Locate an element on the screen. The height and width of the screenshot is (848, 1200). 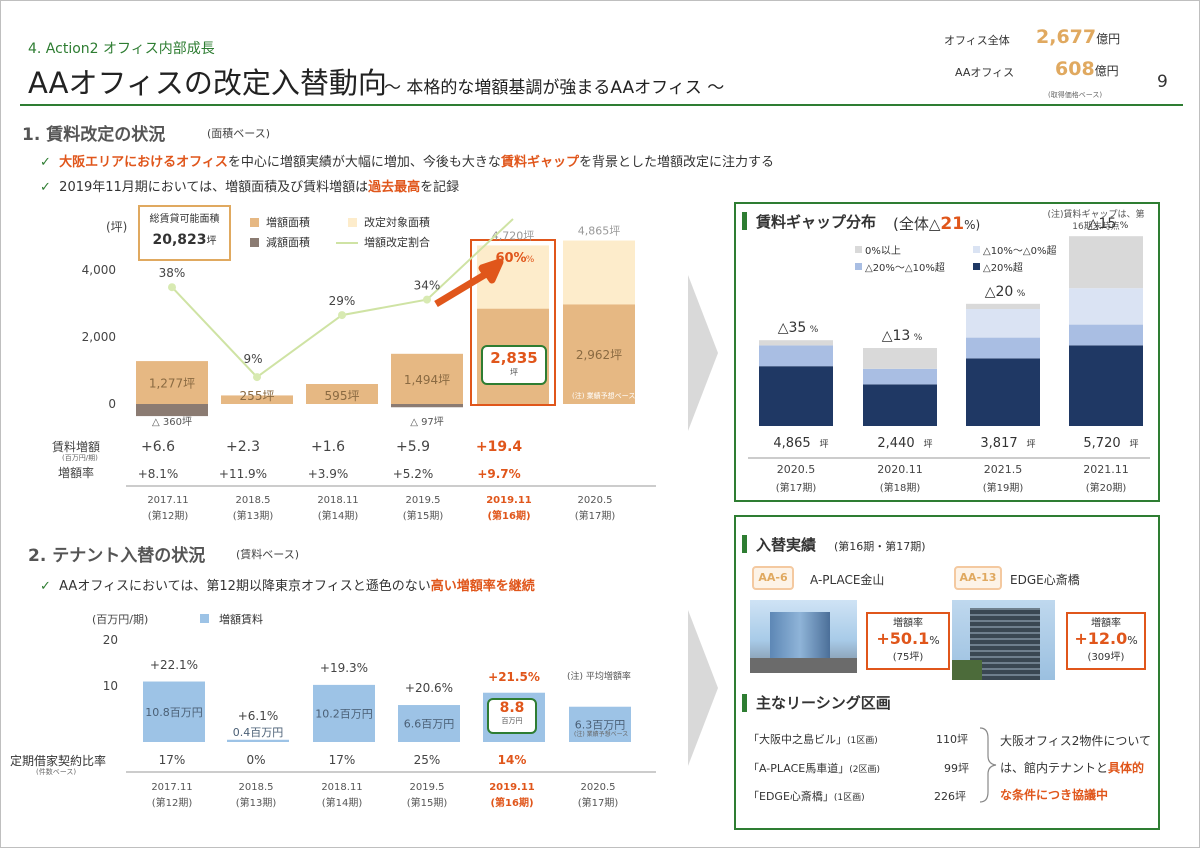
ratio-label: 60% is located at coordinates (510, 258).